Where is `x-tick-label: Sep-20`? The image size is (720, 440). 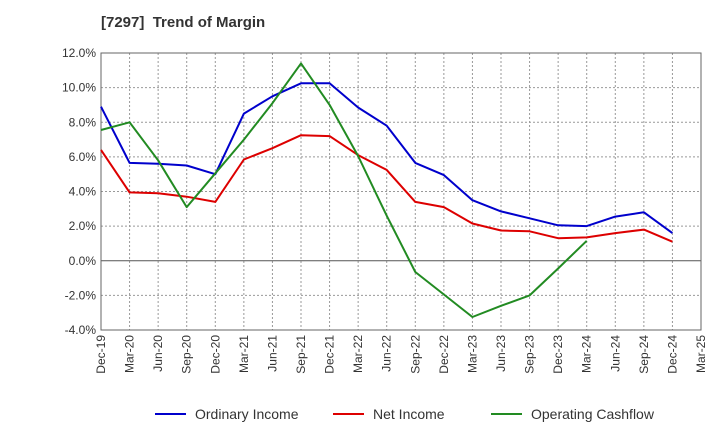 x-tick-label: Sep-20 is located at coordinates (187, 354).